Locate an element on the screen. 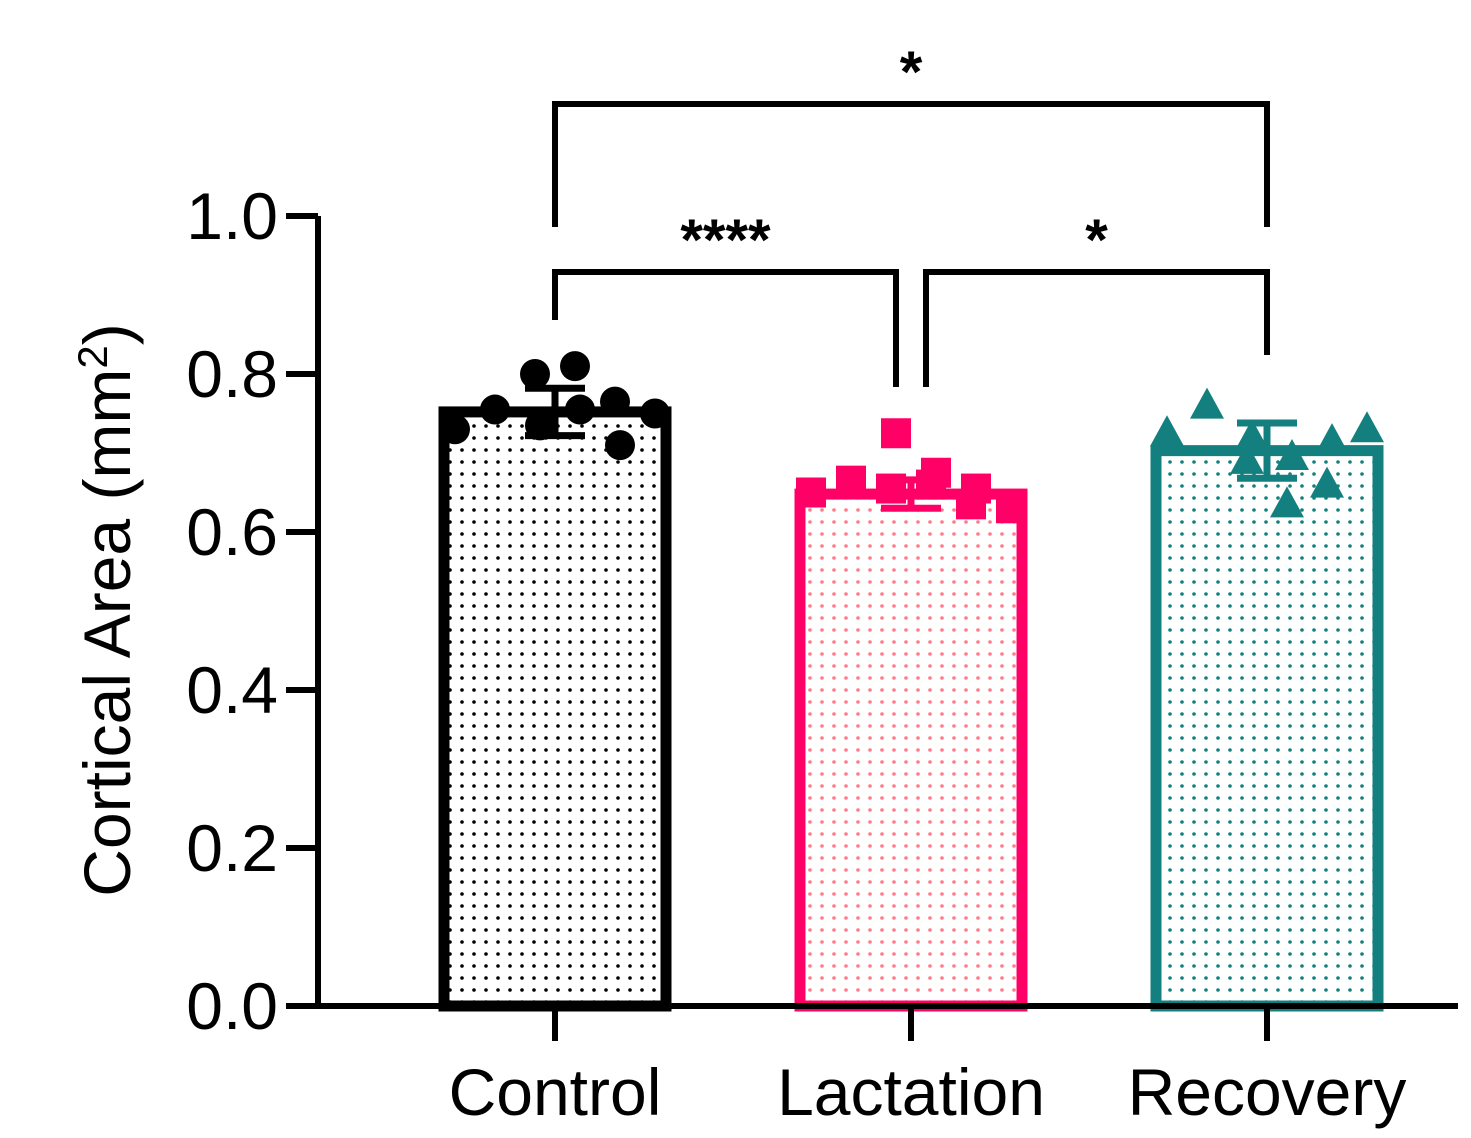  significance-brackets: **** ** is located at coordinates (911, 213).